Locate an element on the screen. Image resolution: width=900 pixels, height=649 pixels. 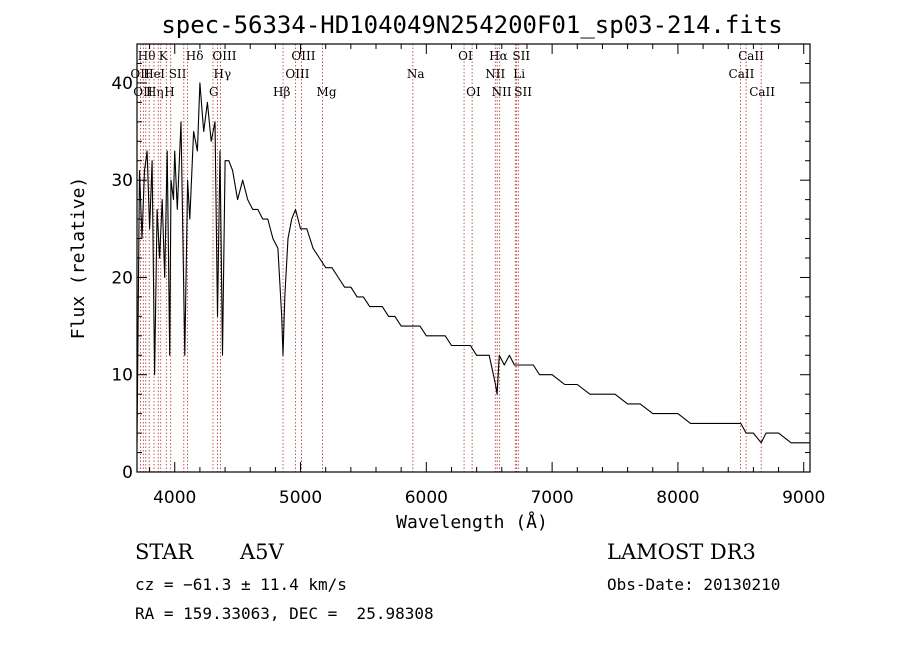
line-label-17: Mg is located at coordinates (327, 92).